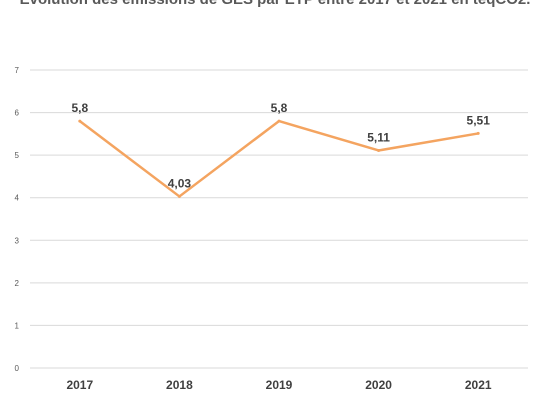 This screenshot has width=550, height=400. I want to click on series-line-group, so click(279, 158).